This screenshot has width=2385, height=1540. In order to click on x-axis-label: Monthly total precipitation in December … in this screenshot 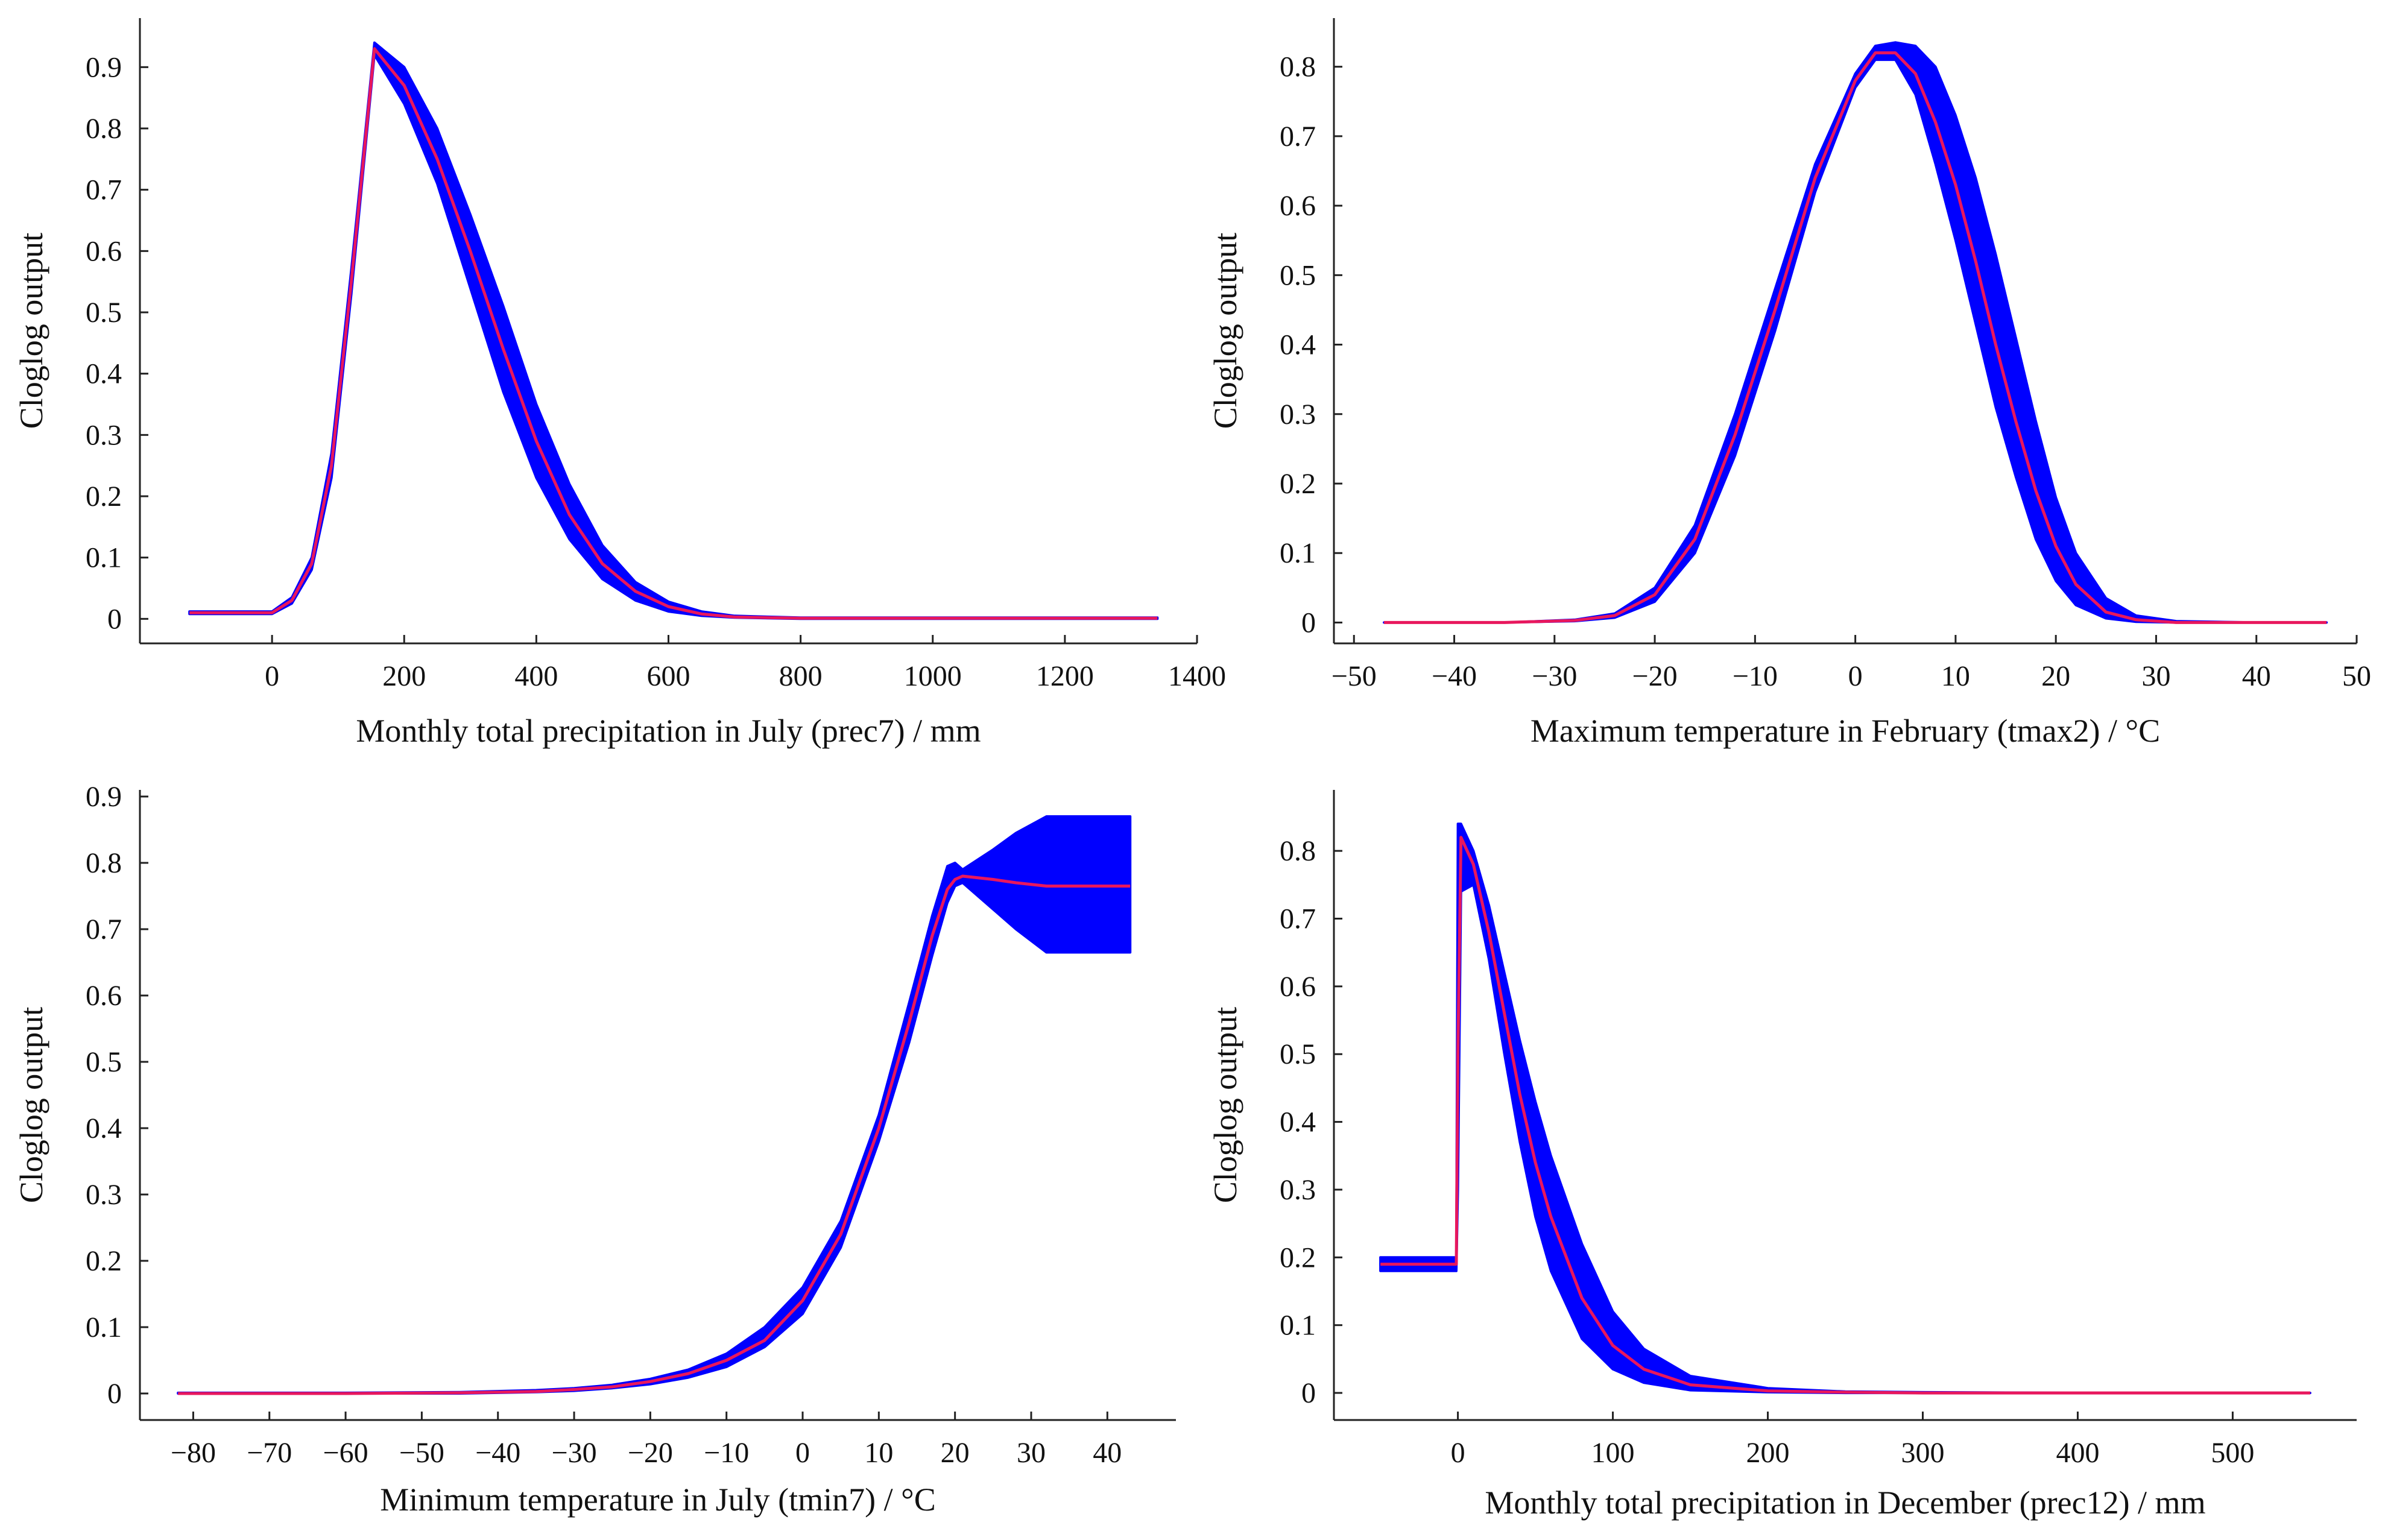, I will do `click(1845, 1503)`.